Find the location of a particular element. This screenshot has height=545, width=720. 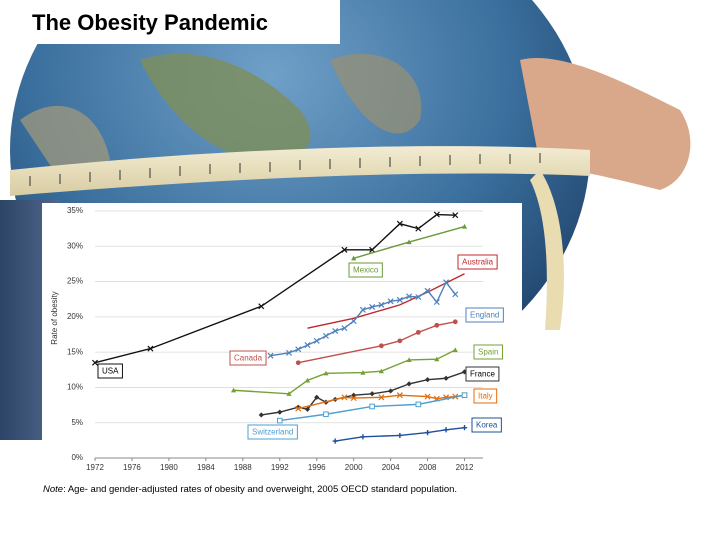

series-name: Mexico is located at coordinates (366, 270).